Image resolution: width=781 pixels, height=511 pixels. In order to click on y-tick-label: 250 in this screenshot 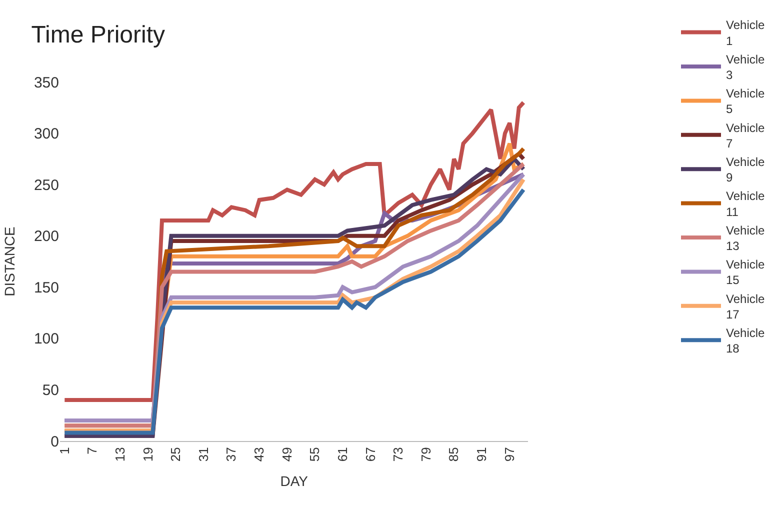, I will do `click(46, 185)`.